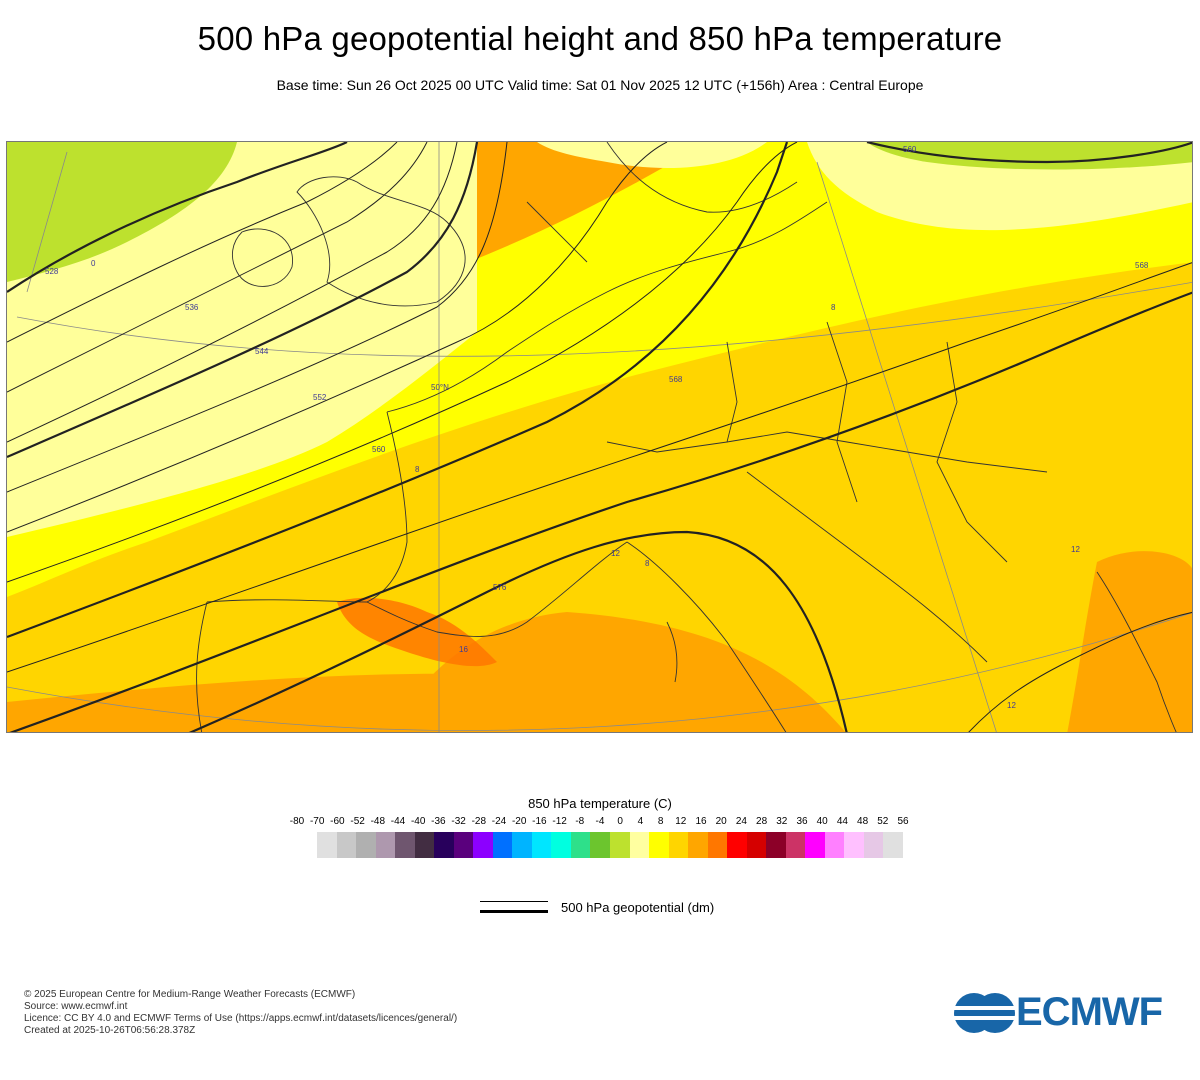 The width and height of the screenshot is (1200, 1080). Describe the element at coordinates (802, 821) in the screenshot. I see `colorbar-tick-label: 36` at that location.